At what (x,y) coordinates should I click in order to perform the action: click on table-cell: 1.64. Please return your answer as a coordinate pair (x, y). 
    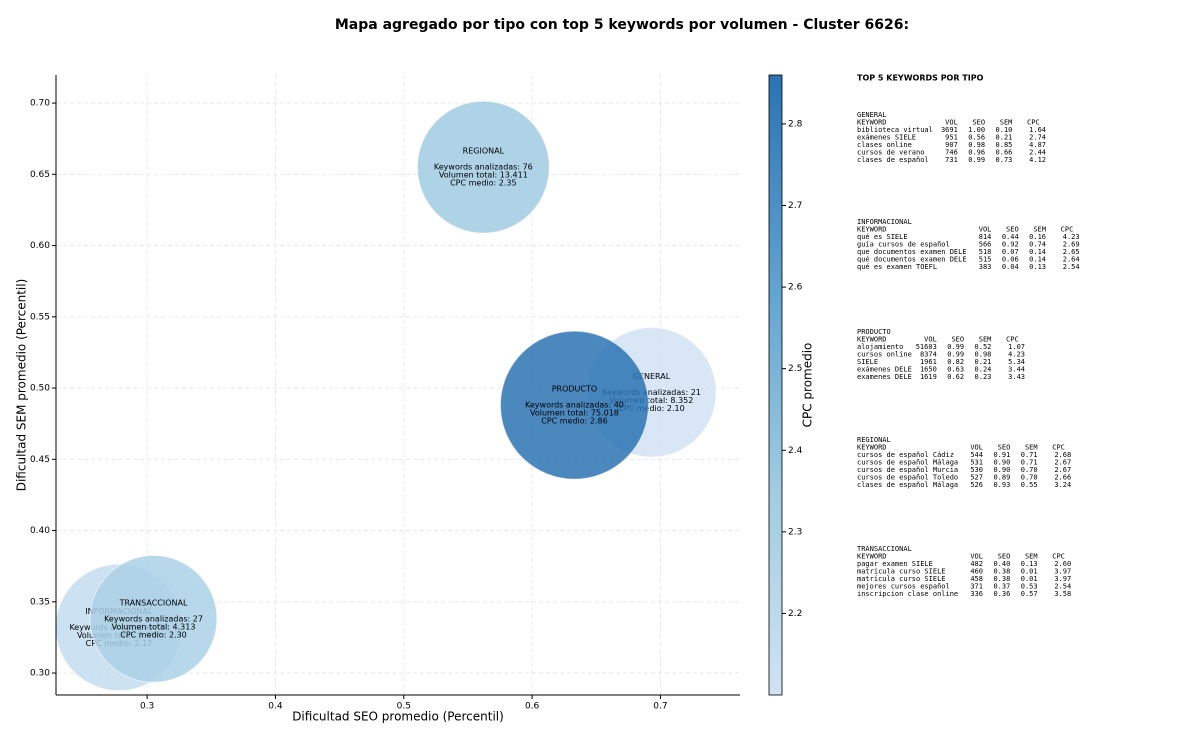
    Looking at the image, I should click on (1037, 130).